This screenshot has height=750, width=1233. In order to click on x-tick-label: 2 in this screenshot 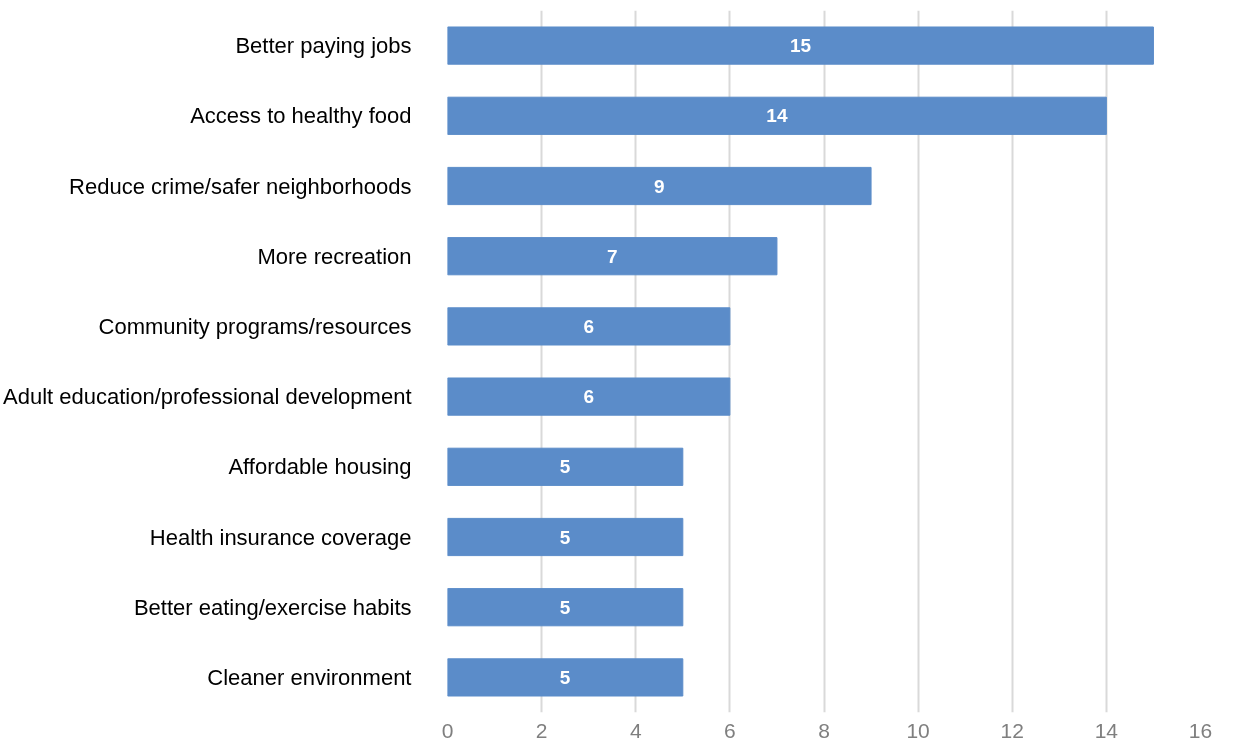, I will do `click(541, 730)`.